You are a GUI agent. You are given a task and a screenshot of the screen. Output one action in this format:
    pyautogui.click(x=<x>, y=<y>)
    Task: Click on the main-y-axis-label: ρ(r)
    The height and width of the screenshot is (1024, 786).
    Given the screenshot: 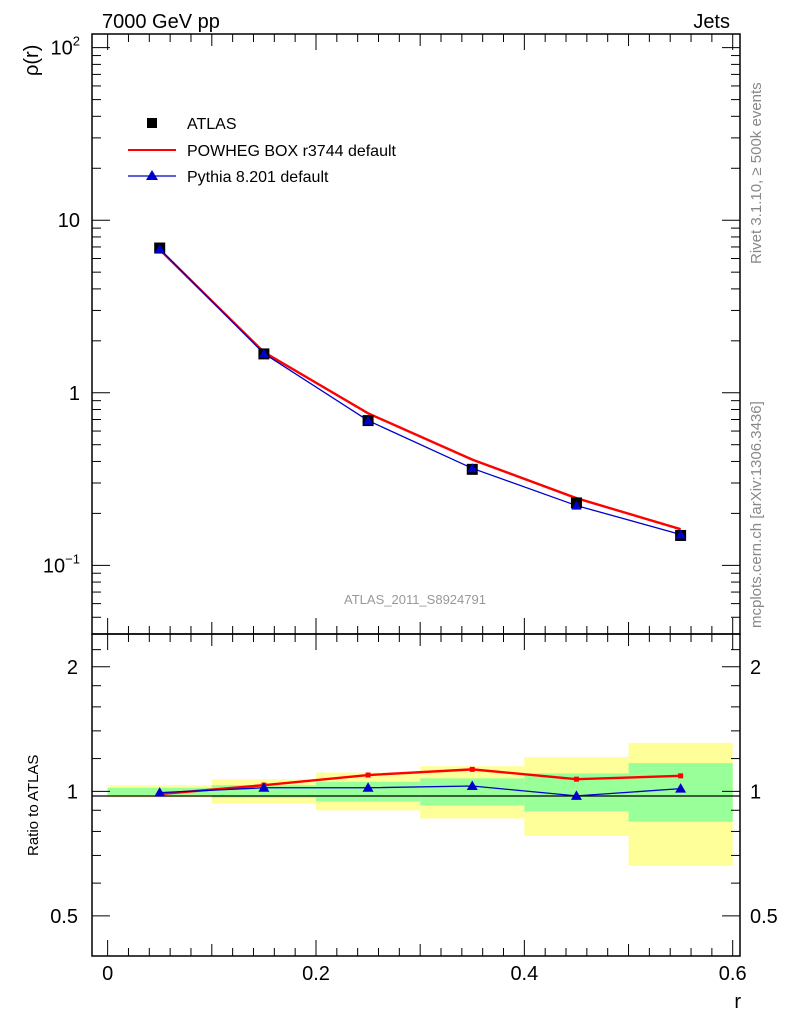 What is the action you would take?
    pyautogui.click(x=32, y=60)
    